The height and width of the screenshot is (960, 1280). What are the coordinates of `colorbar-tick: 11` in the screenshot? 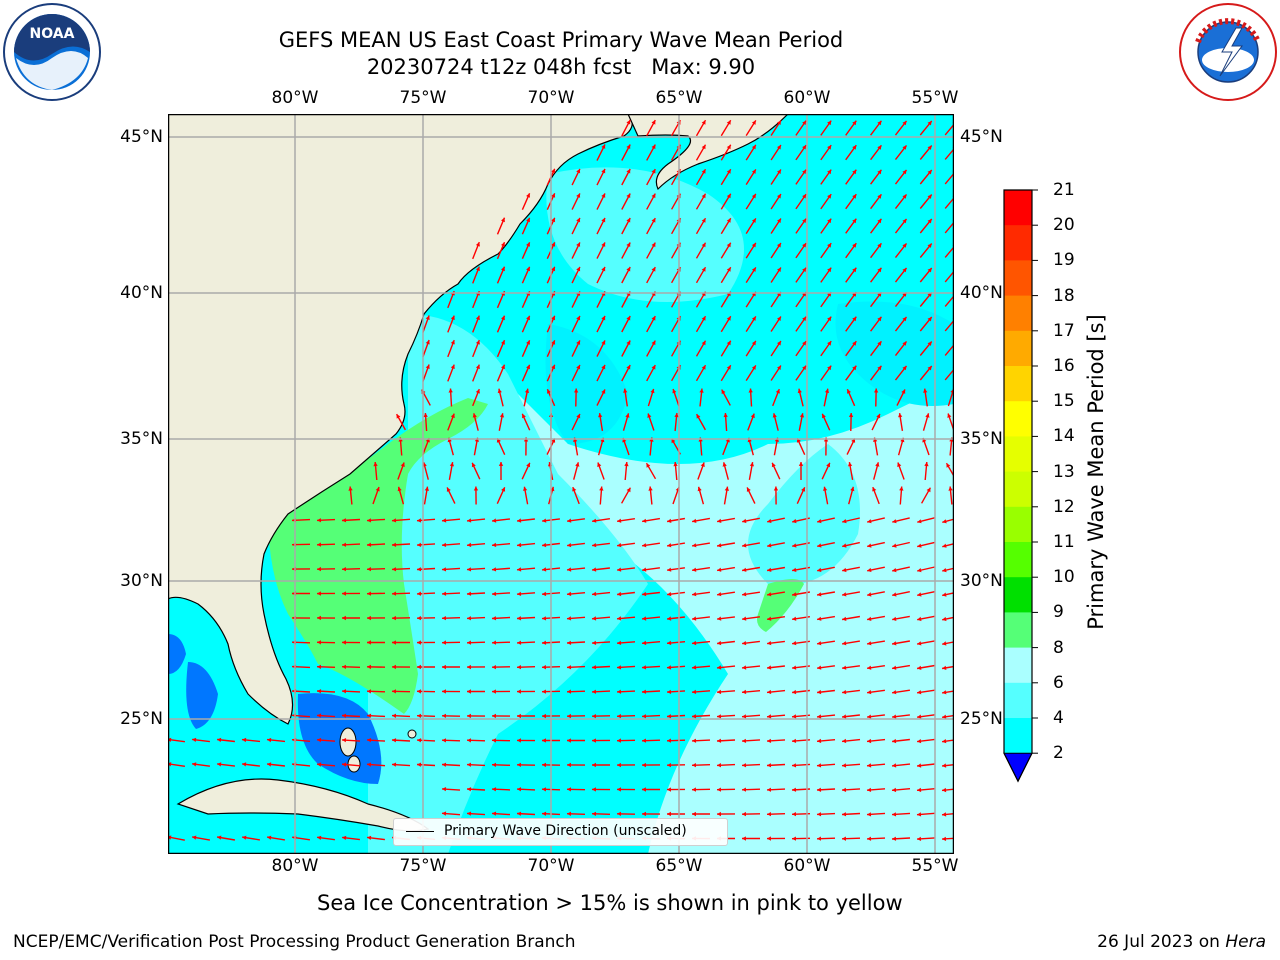 It's located at (1064, 542).